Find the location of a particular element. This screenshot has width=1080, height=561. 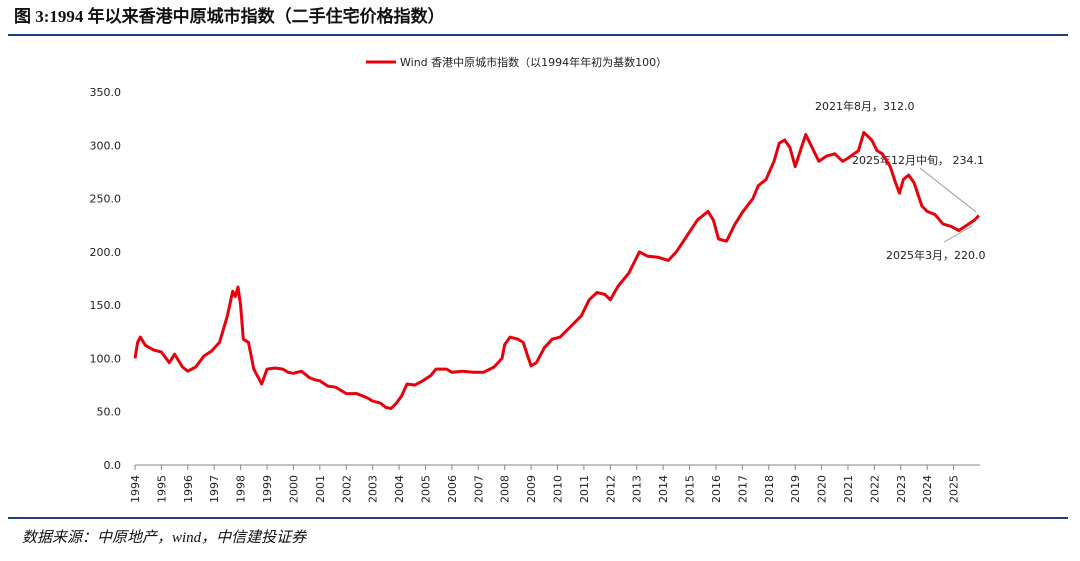

x-tick-label: 2000 is located at coordinates (293, 489).